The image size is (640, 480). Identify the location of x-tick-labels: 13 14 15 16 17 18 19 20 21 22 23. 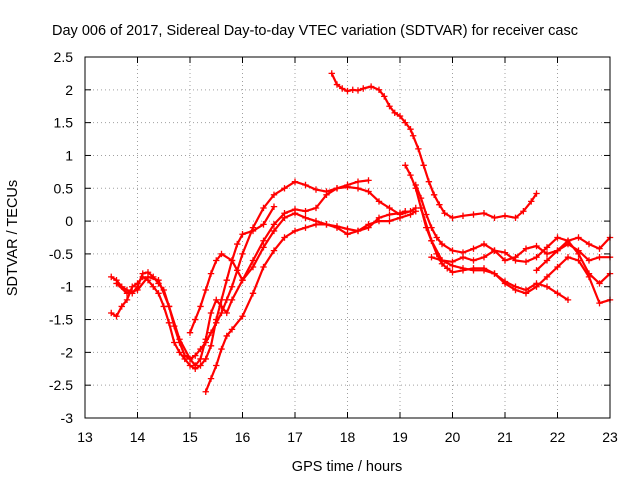
(347, 437).